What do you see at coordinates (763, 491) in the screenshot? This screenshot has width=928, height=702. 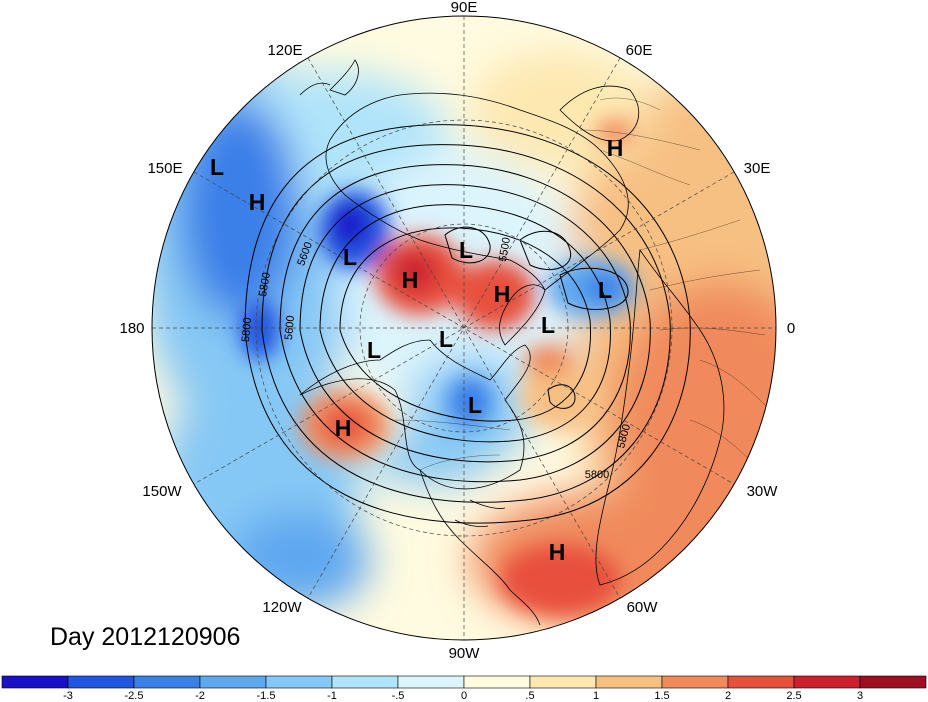 I see `lon-label-30w: 30W` at bounding box center [763, 491].